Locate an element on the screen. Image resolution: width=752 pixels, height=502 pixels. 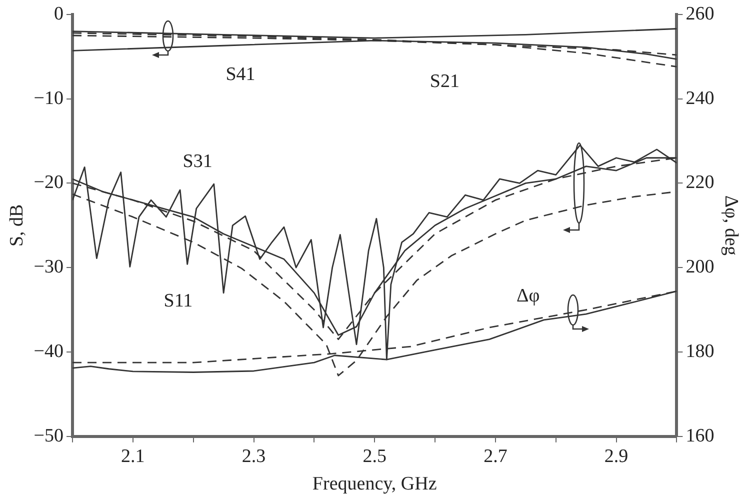
y-tick-label: 0 is located at coordinates (59, 13).